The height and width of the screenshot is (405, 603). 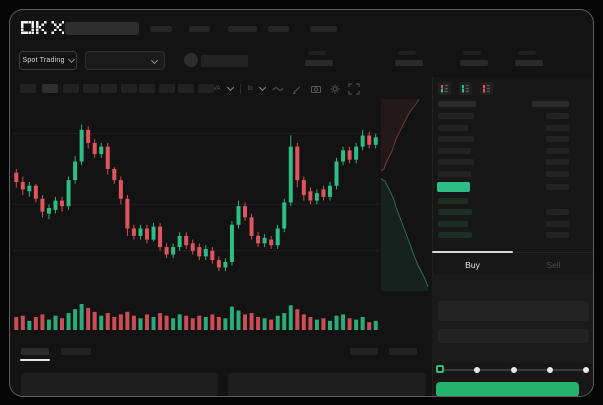 What do you see at coordinates (440, 369) in the screenshot?
I see `amount-slider-handle` at bounding box center [440, 369].